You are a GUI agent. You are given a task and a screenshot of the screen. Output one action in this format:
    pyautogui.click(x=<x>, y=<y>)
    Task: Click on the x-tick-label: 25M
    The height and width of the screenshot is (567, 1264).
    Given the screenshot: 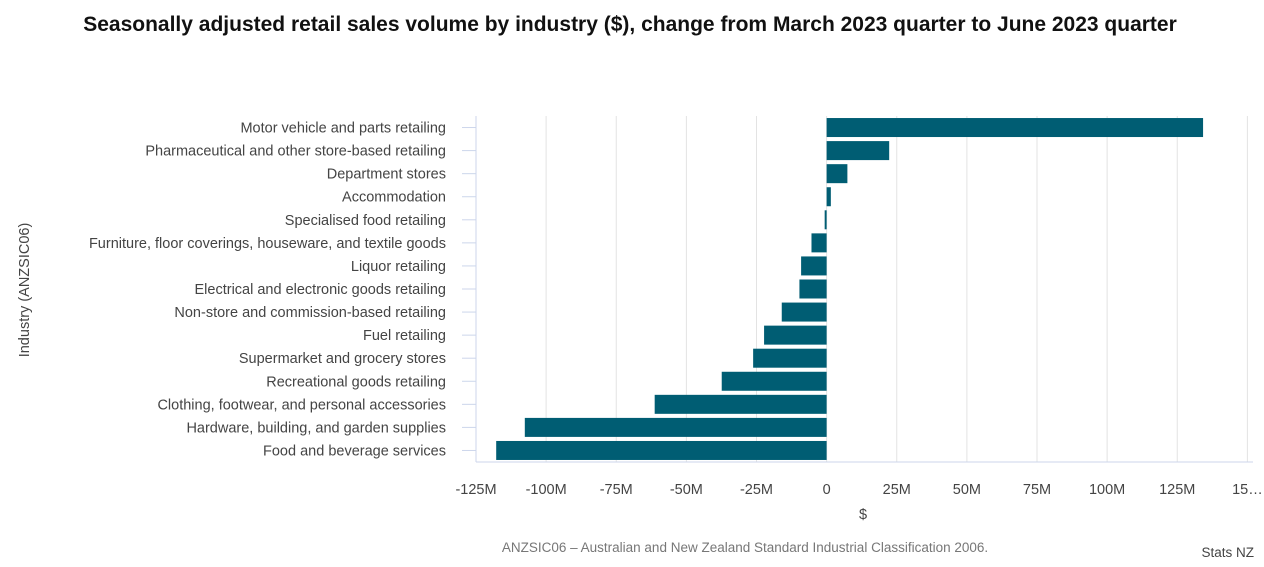 What is the action you would take?
    pyautogui.click(x=897, y=490)
    